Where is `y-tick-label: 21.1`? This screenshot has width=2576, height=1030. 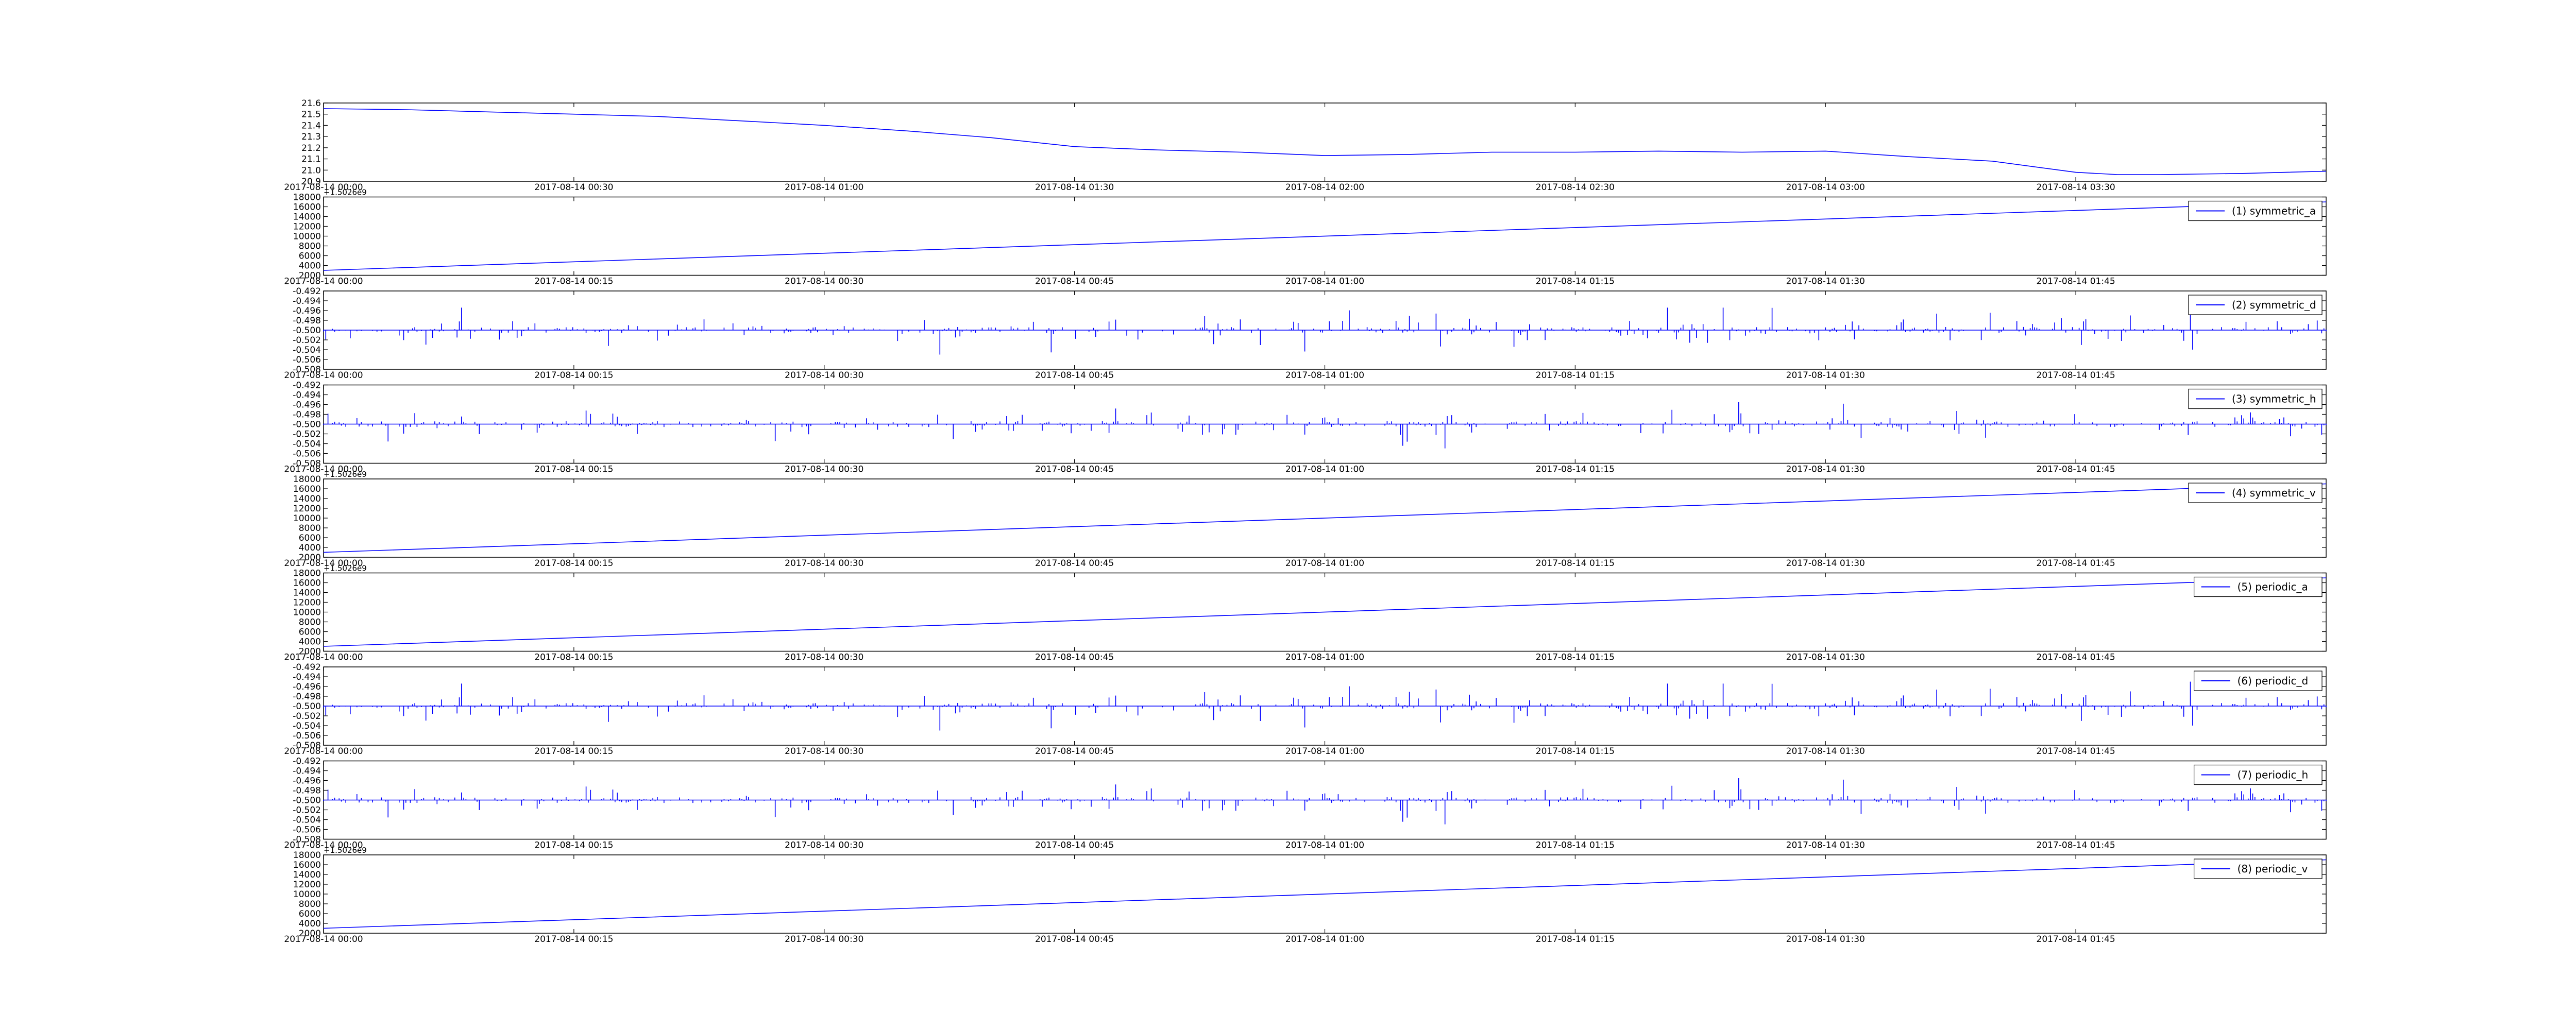
y-tick-label: 21.1 is located at coordinates (311, 159).